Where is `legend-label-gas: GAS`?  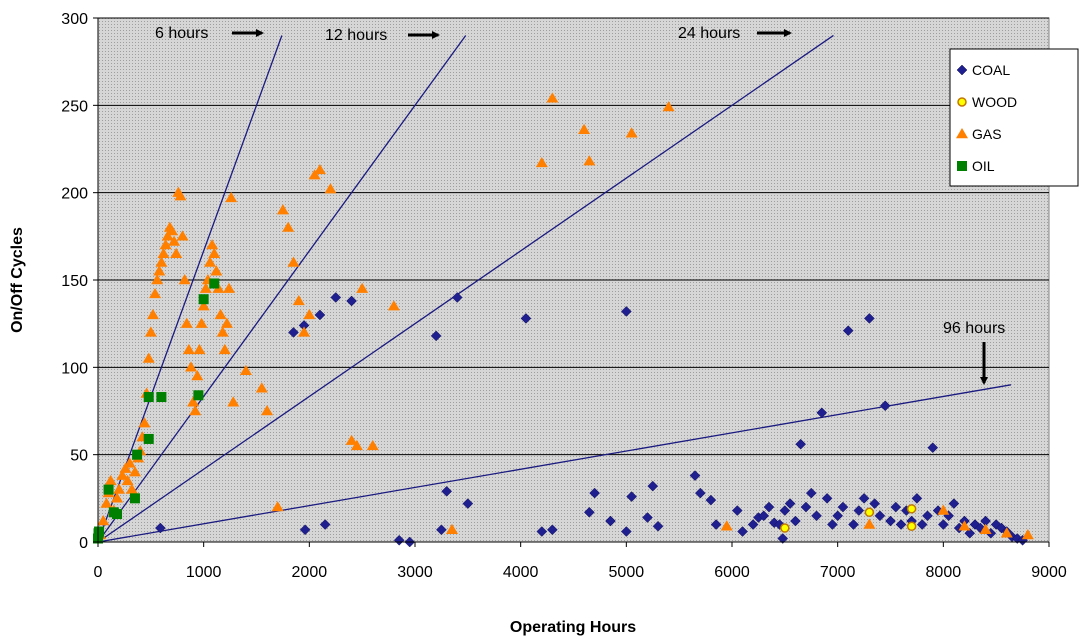 legend-label-gas: GAS is located at coordinates (987, 134).